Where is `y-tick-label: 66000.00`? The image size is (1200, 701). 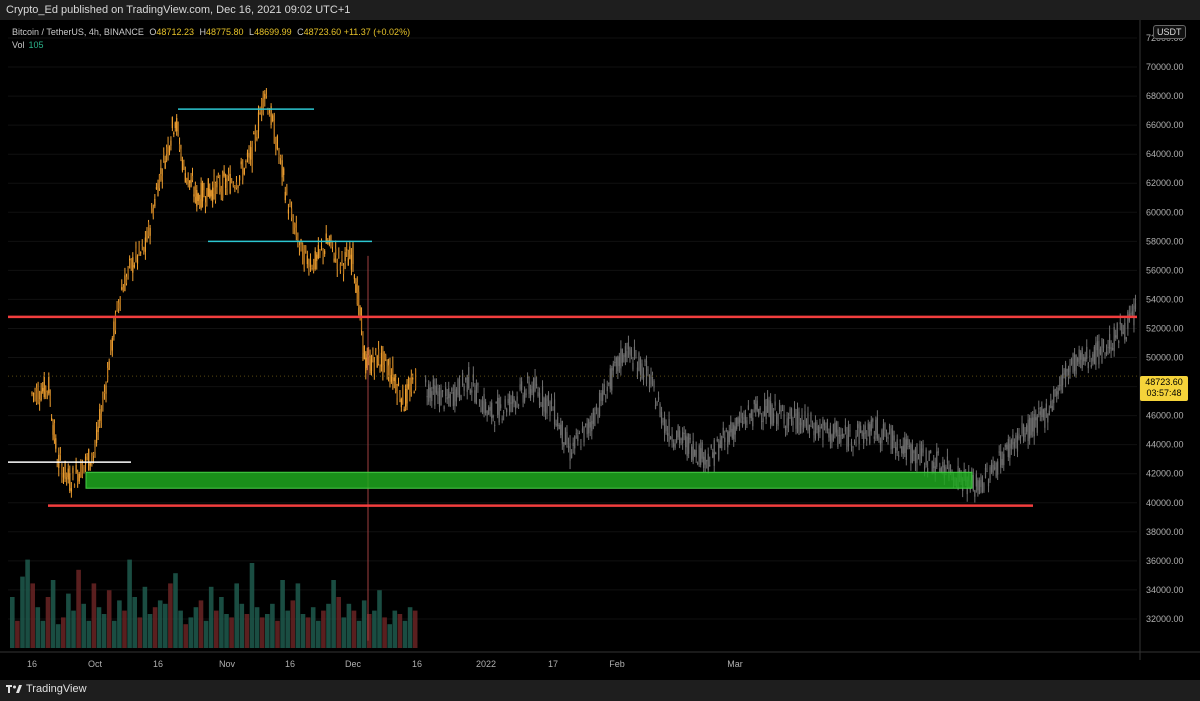
y-tick-label: 66000.00 is located at coordinates (1165, 125).